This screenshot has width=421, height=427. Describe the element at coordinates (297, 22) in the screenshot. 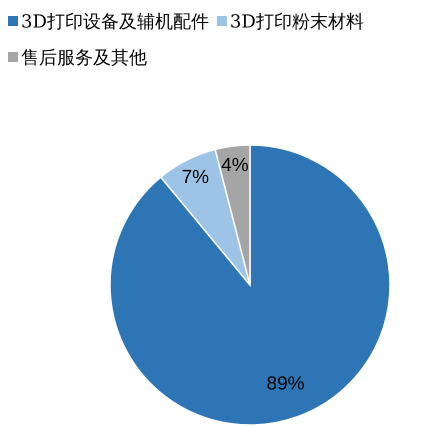

I see `legend-label: 3D打印粉末材料` at that location.